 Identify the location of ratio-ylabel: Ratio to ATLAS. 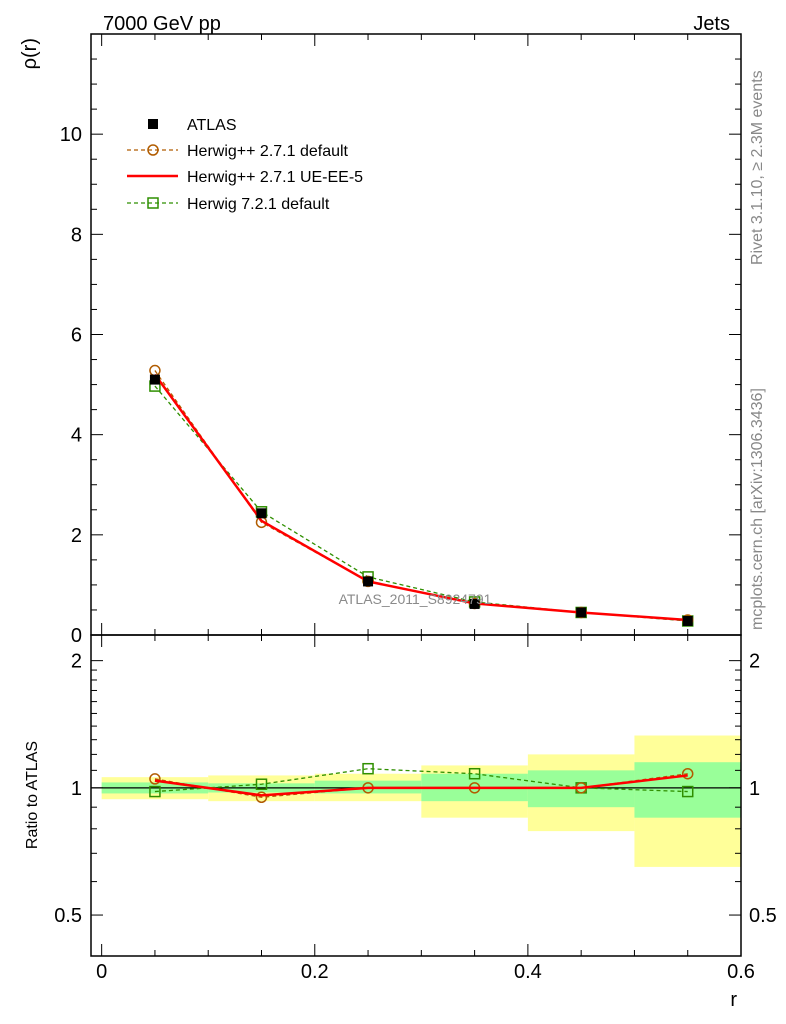
(32, 795).